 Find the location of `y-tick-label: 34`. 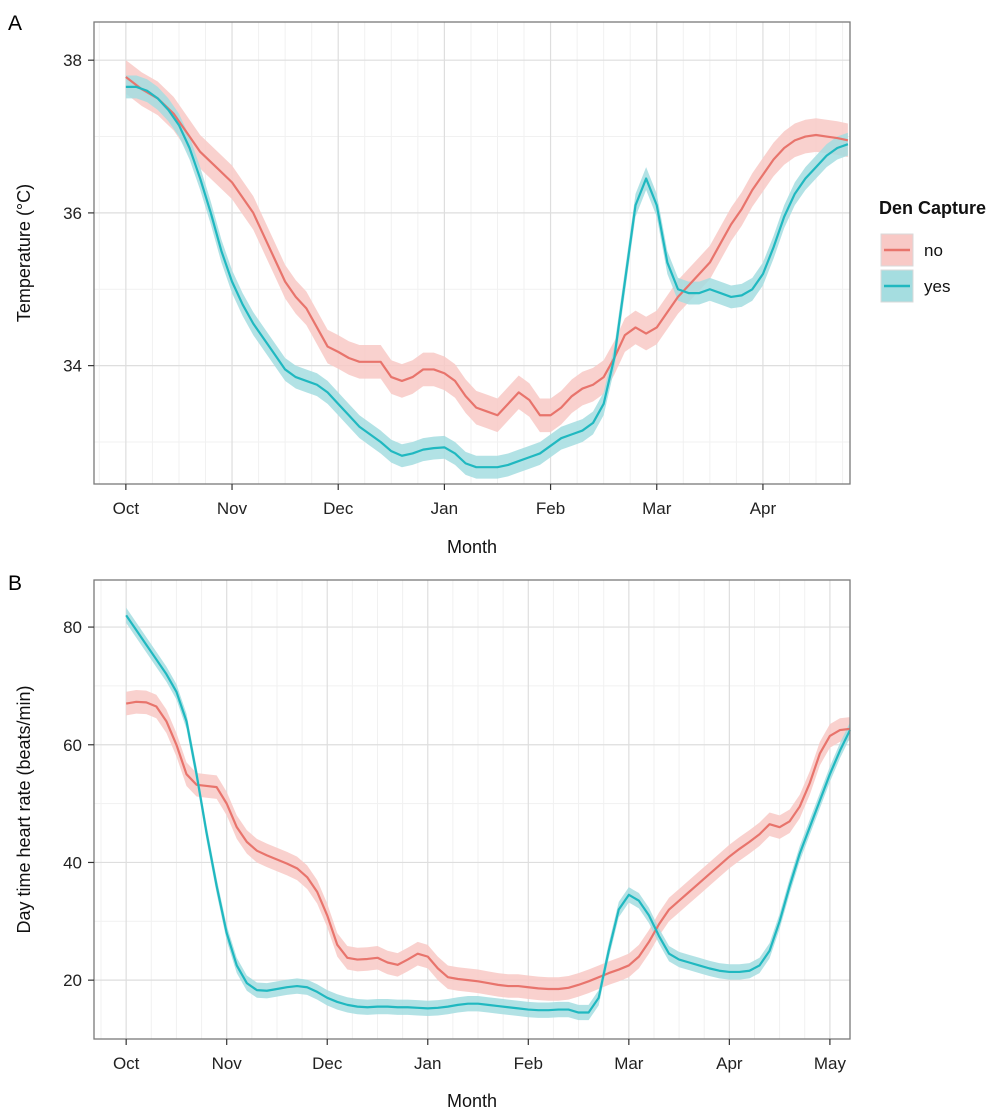

y-tick-label: 34 is located at coordinates (72, 366).